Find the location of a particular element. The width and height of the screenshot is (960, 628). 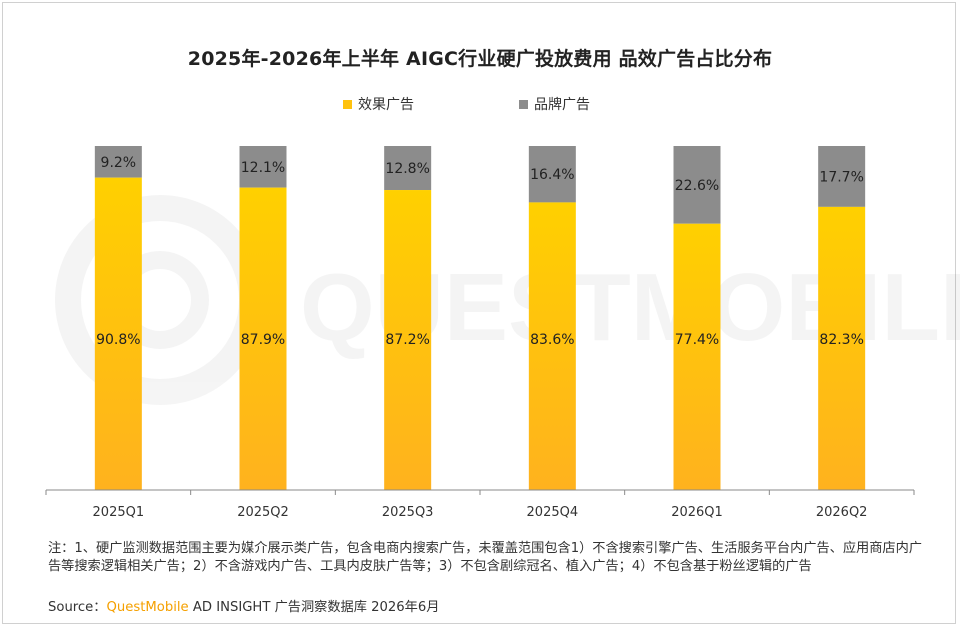

bar-effect-2025Q2 is located at coordinates (263, 338).